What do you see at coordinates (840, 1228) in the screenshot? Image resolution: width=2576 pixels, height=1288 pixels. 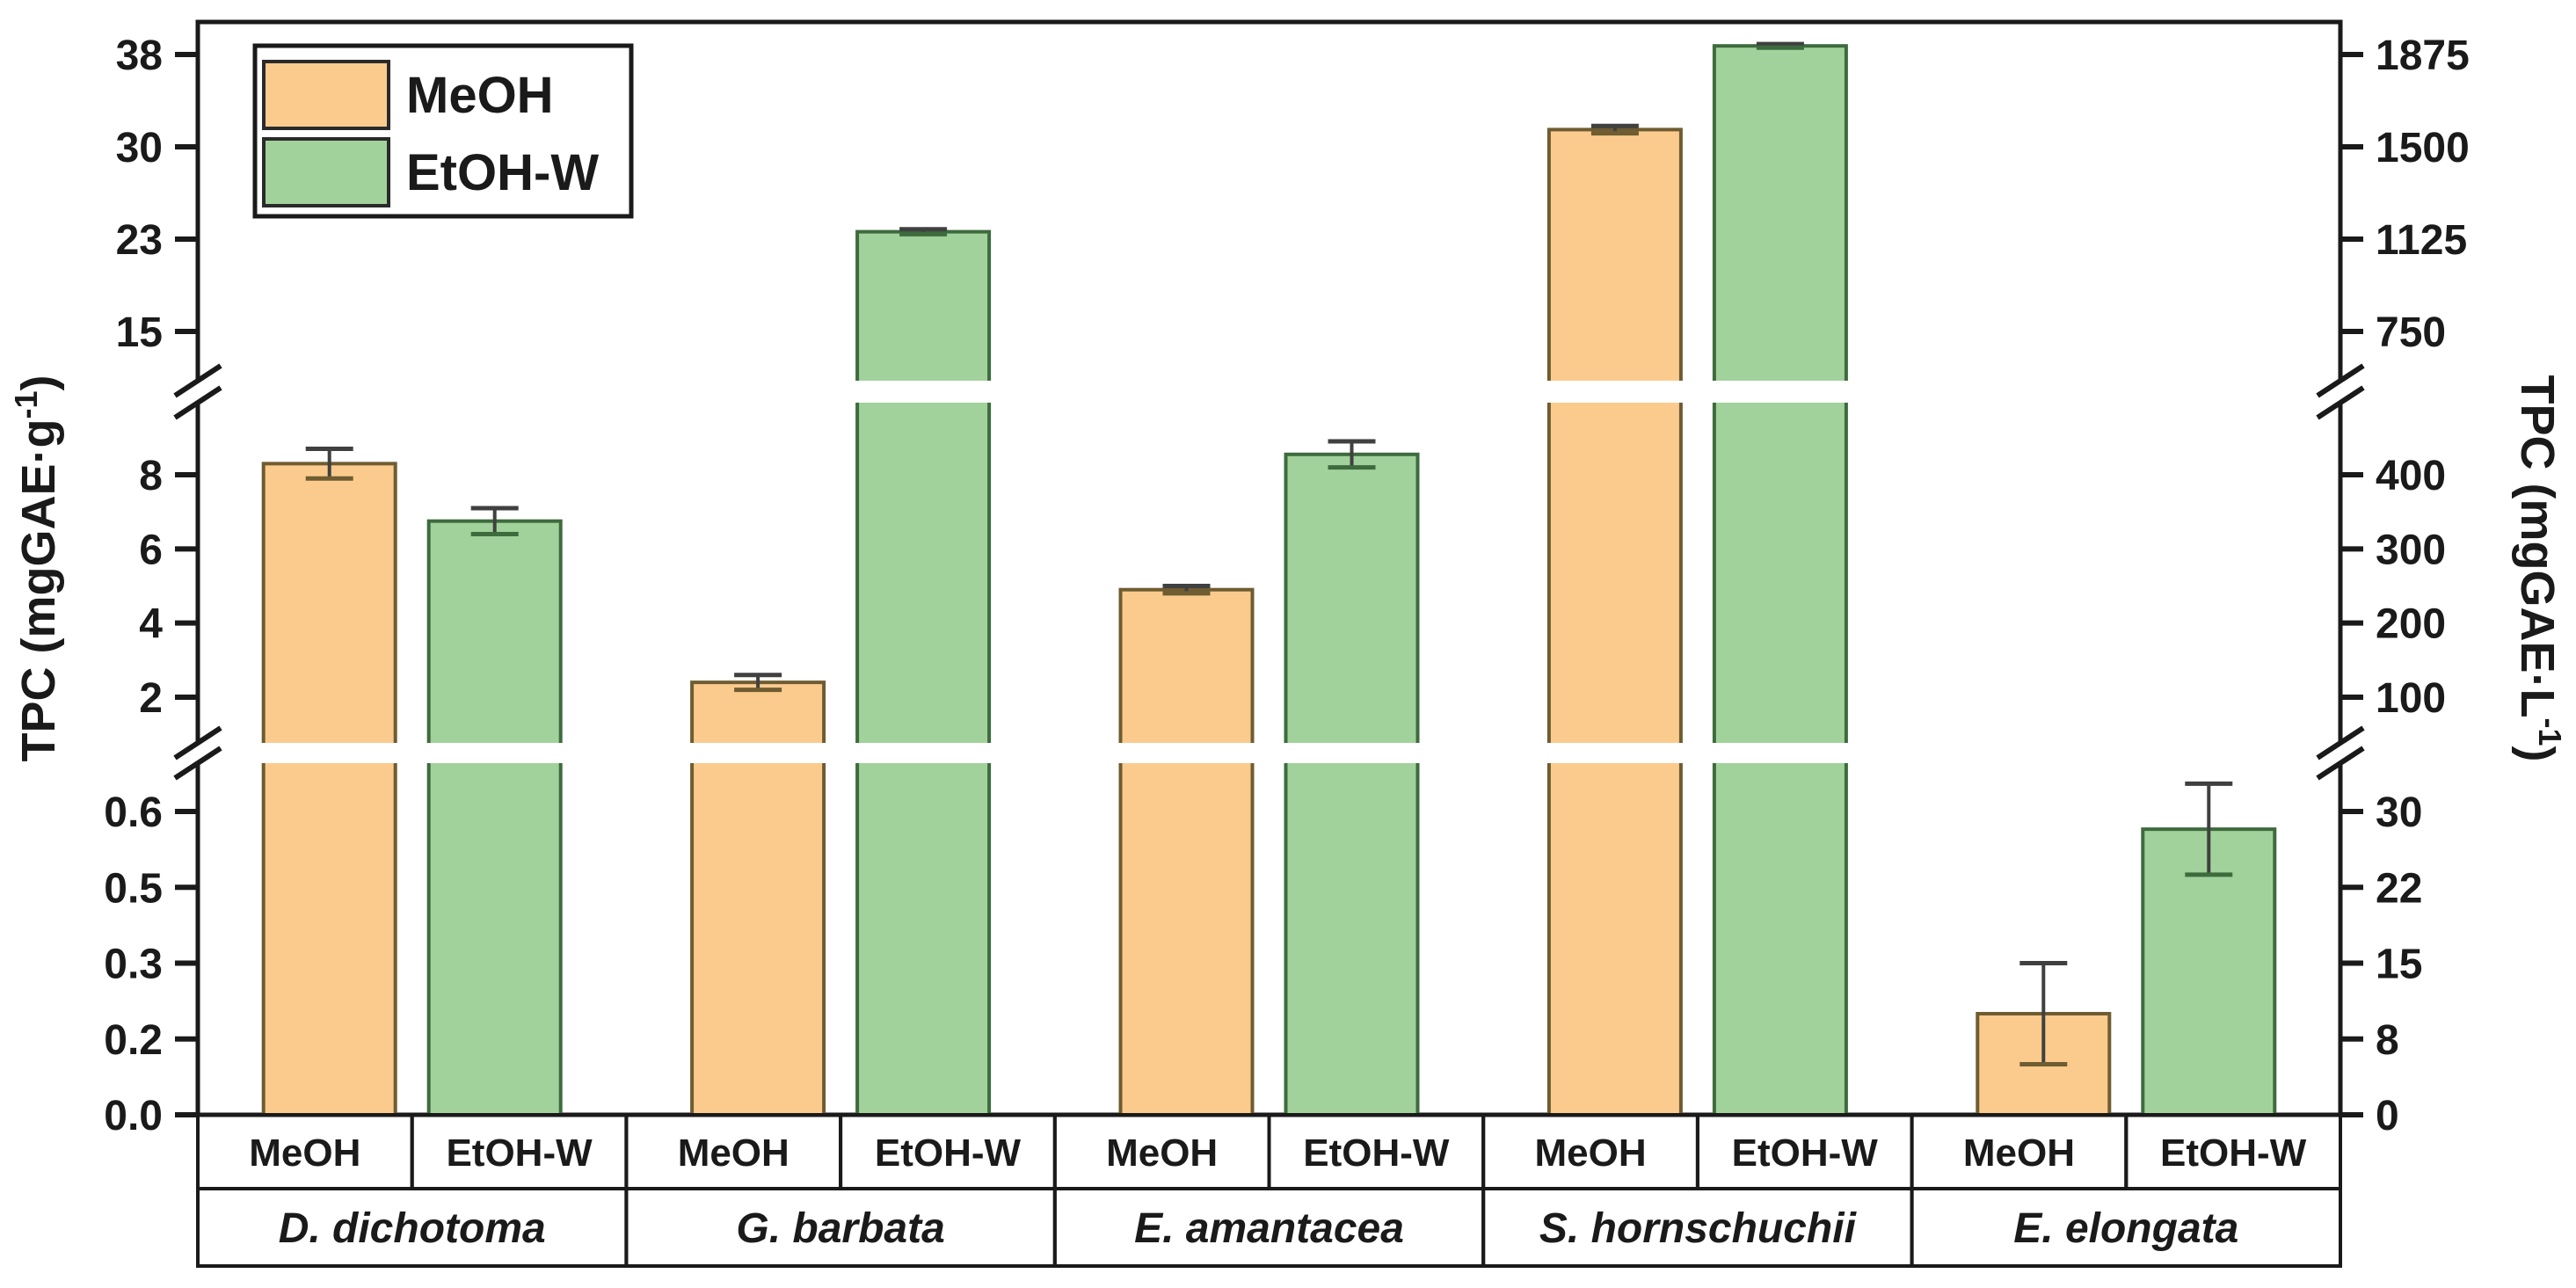 I see `species-cell-label-g-barbata: G. barbata` at bounding box center [840, 1228].